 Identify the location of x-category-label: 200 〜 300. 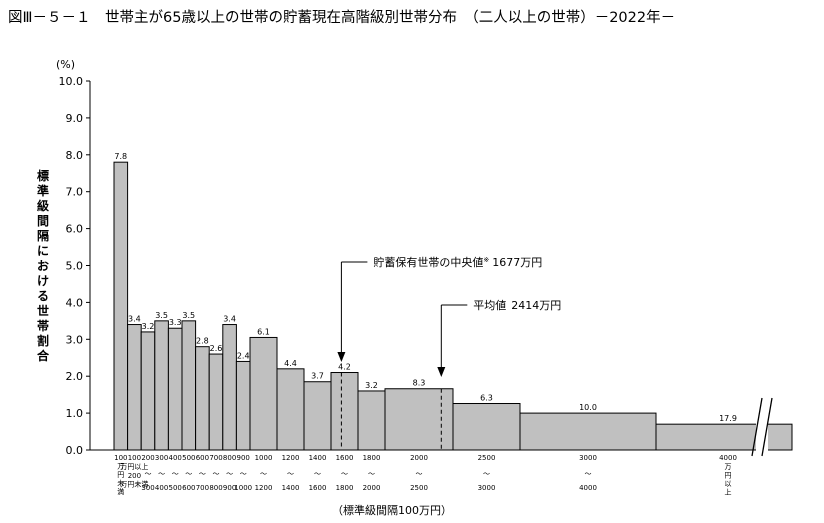
(147, 473).